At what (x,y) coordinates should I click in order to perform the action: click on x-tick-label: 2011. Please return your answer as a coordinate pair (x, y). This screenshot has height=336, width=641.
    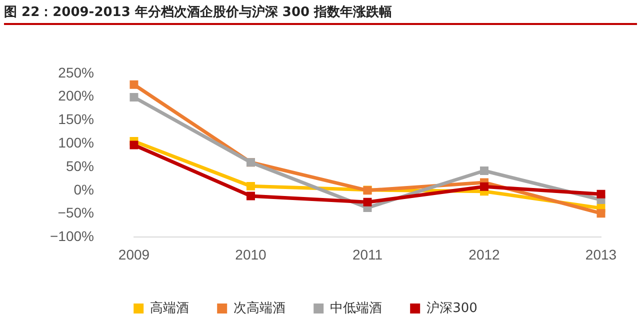
    Looking at the image, I should click on (367, 254).